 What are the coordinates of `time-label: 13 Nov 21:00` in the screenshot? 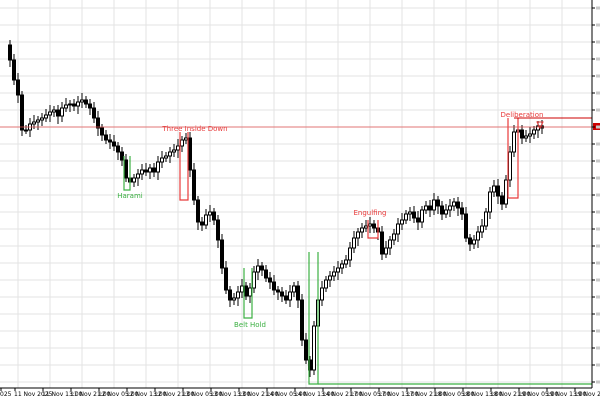 It's located at (258, 394).